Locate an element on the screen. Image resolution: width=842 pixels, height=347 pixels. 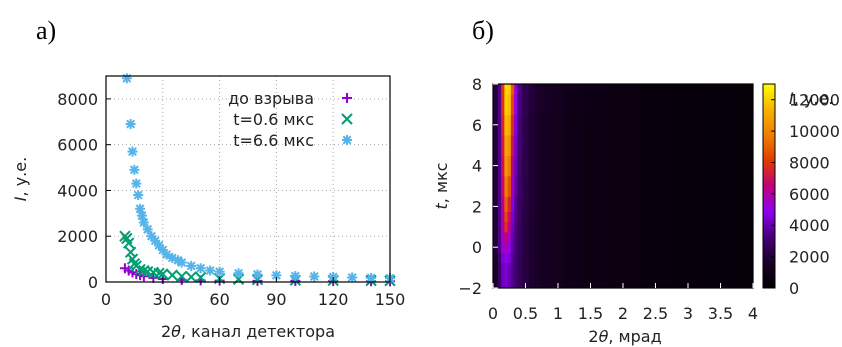
heatmap-x-tick-label: 3 is located at coordinates (688, 313).